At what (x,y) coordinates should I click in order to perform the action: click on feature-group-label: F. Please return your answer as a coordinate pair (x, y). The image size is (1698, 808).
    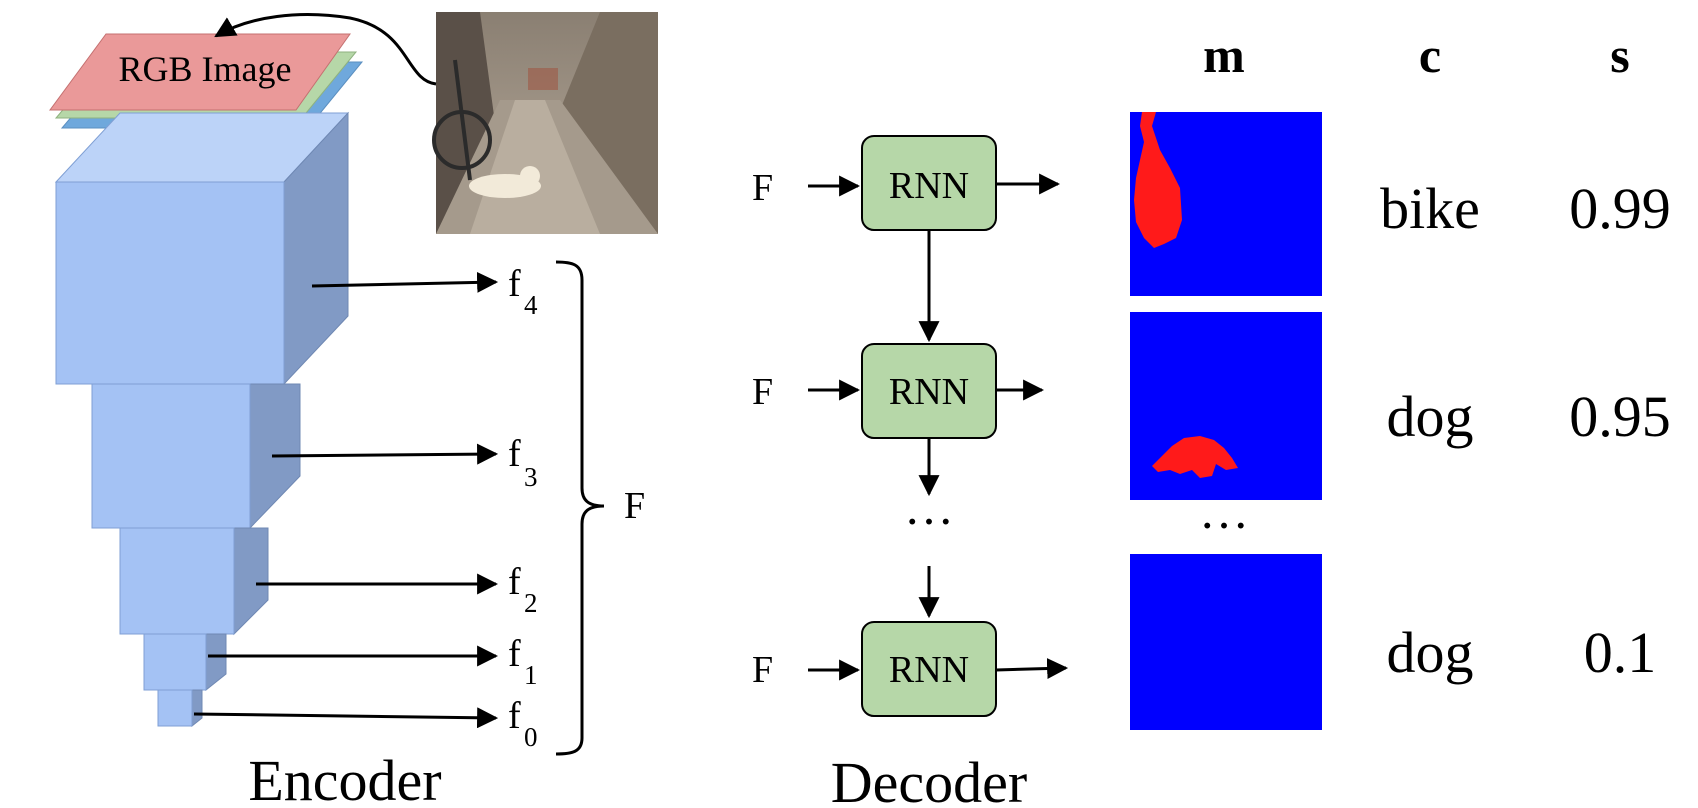
    Looking at the image, I should click on (634, 506).